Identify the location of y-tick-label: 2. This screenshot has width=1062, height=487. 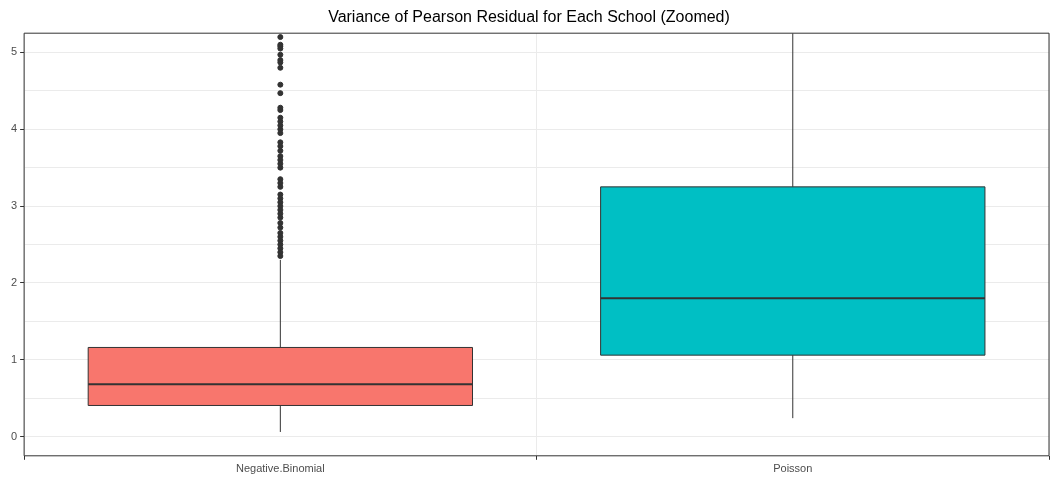
(14, 281).